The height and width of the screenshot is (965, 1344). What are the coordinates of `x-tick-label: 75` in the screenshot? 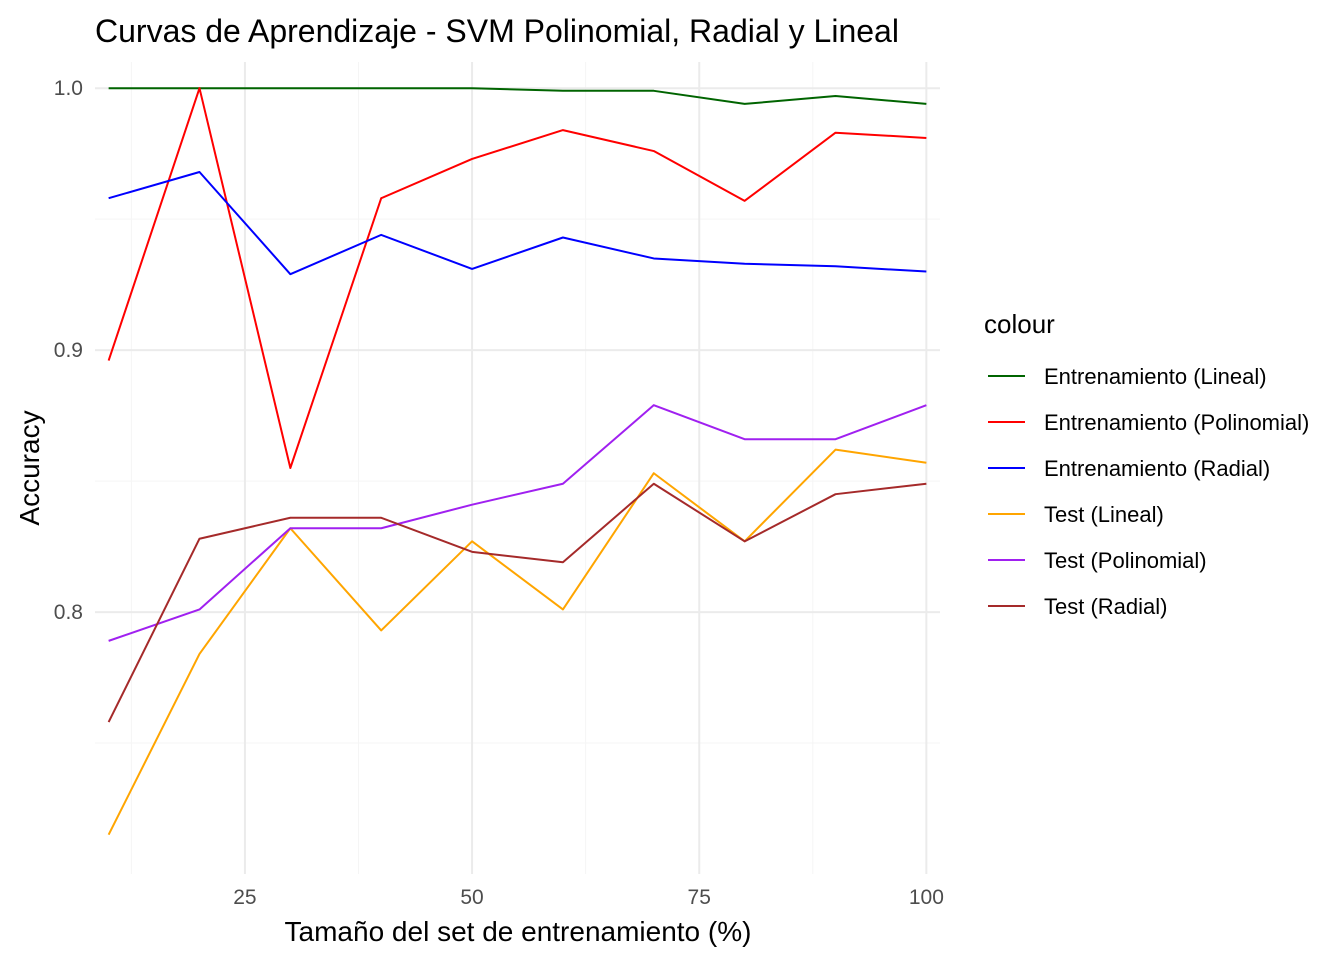 It's located at (699, 897).